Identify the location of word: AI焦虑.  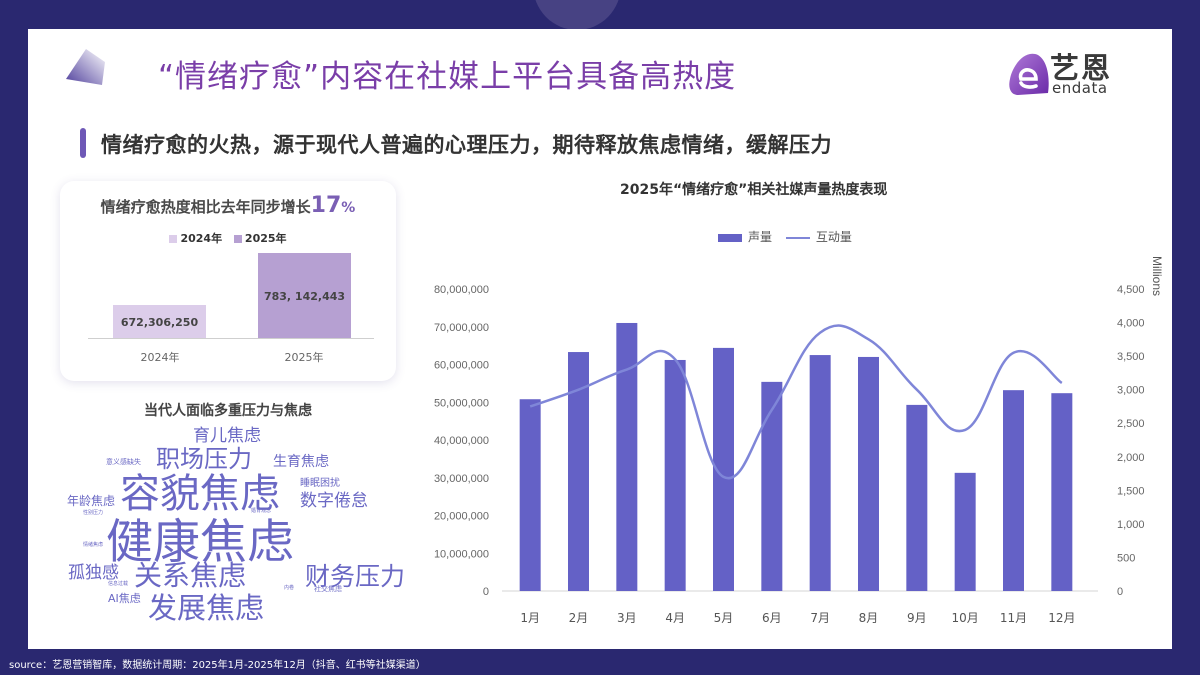
(124, 598).